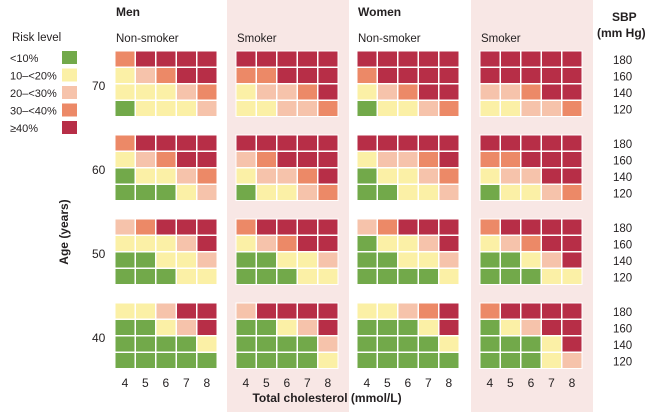  What do you see at coordinates (622, 195) in the screenshot?
I see `sbp-tick-label: 120` at bounding box center [622, 195].